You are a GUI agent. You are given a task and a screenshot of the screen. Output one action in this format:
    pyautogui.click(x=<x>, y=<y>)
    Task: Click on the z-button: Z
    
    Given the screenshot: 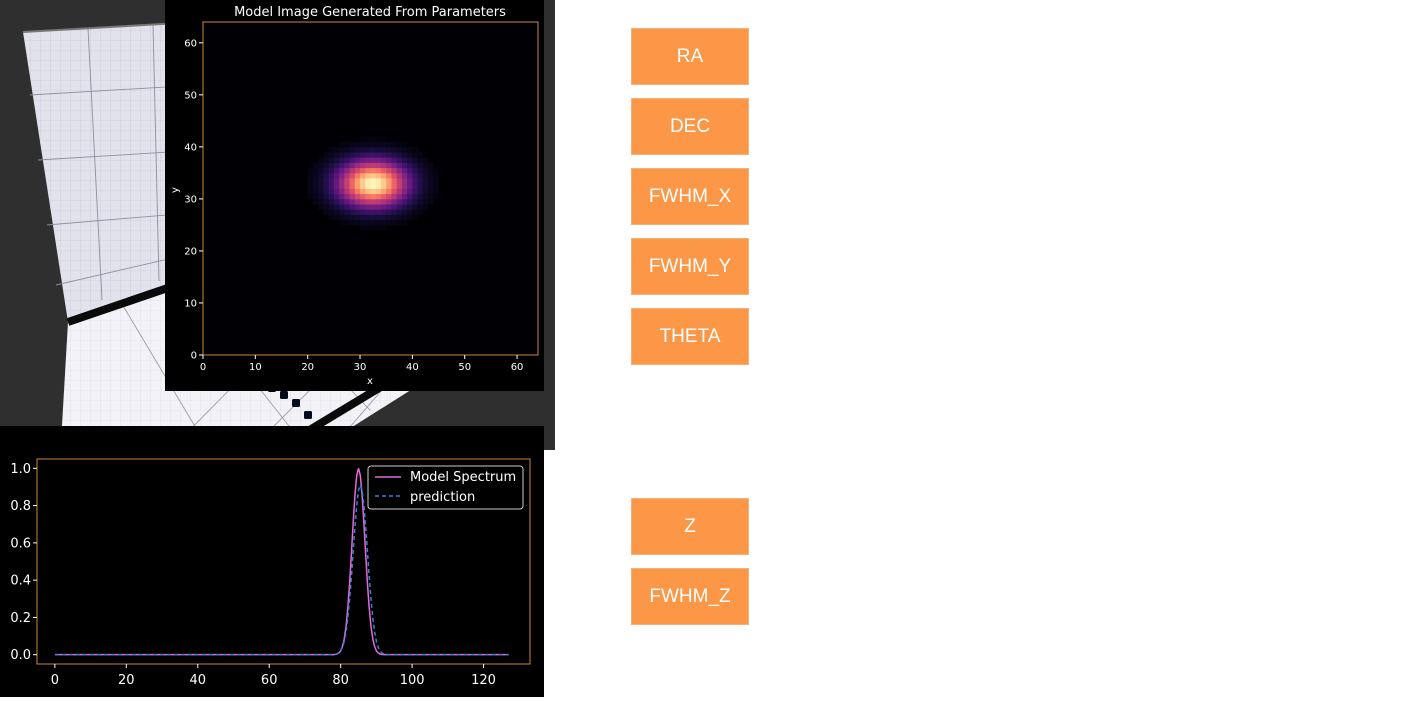 What is the action you would take?
    pyautogui.click(x=690, y=526)
    